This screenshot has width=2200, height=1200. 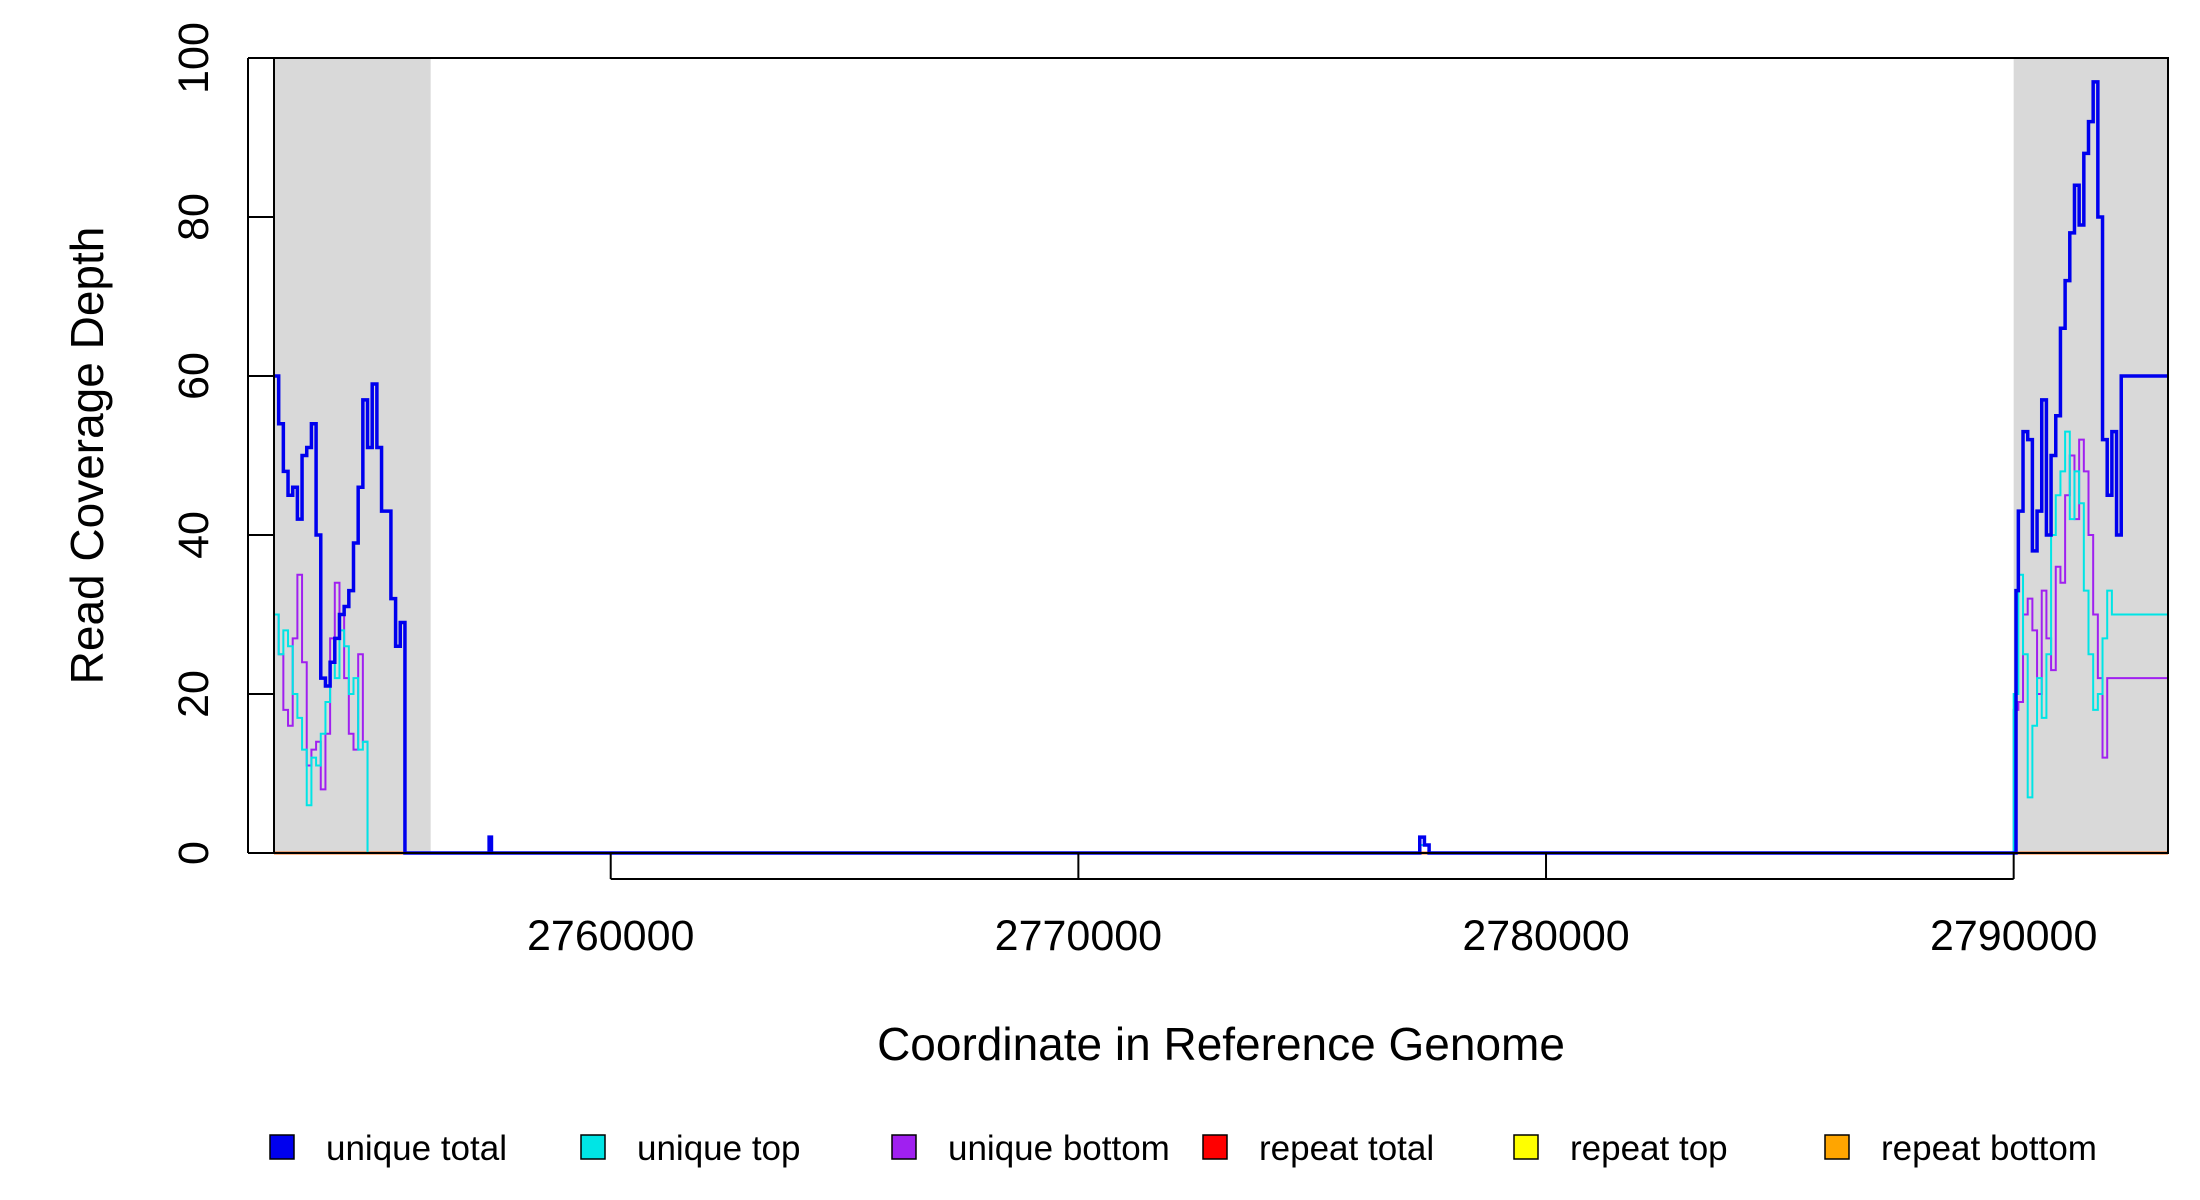 What do you see at coordinates (194, 217) in the screenshot?
I see `y-tick-label: 80` at bounding box center [194, 217].